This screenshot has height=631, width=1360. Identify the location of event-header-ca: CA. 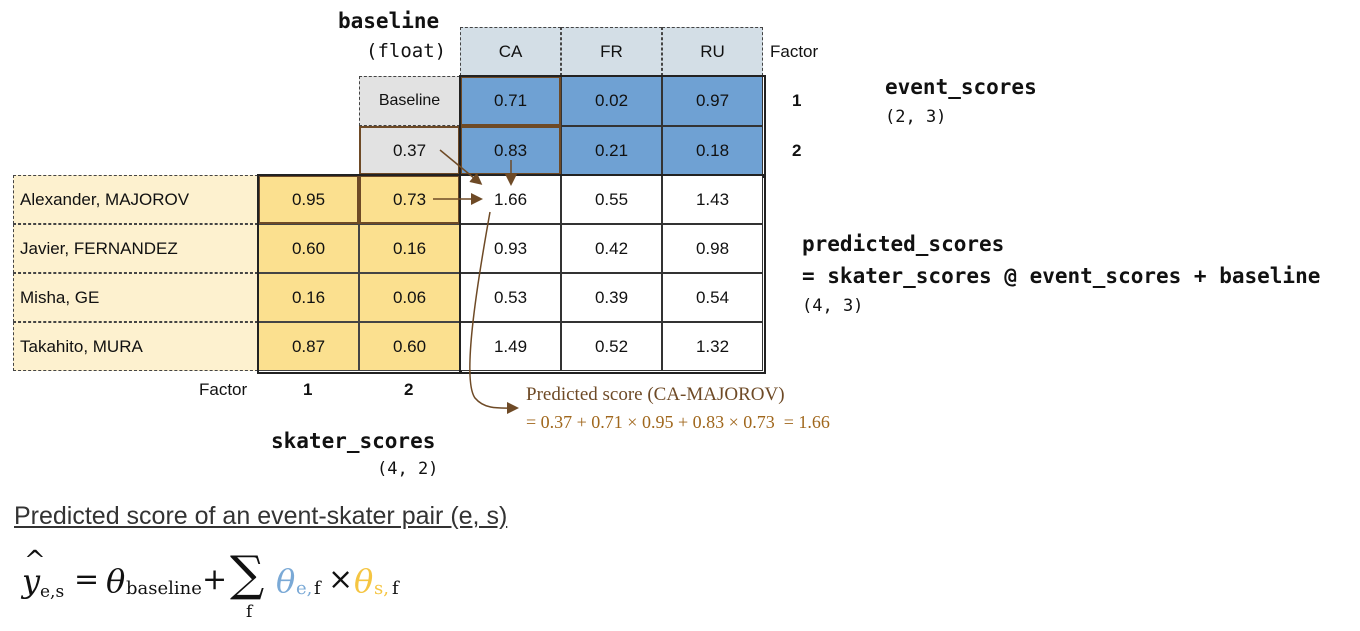
(510, 51).